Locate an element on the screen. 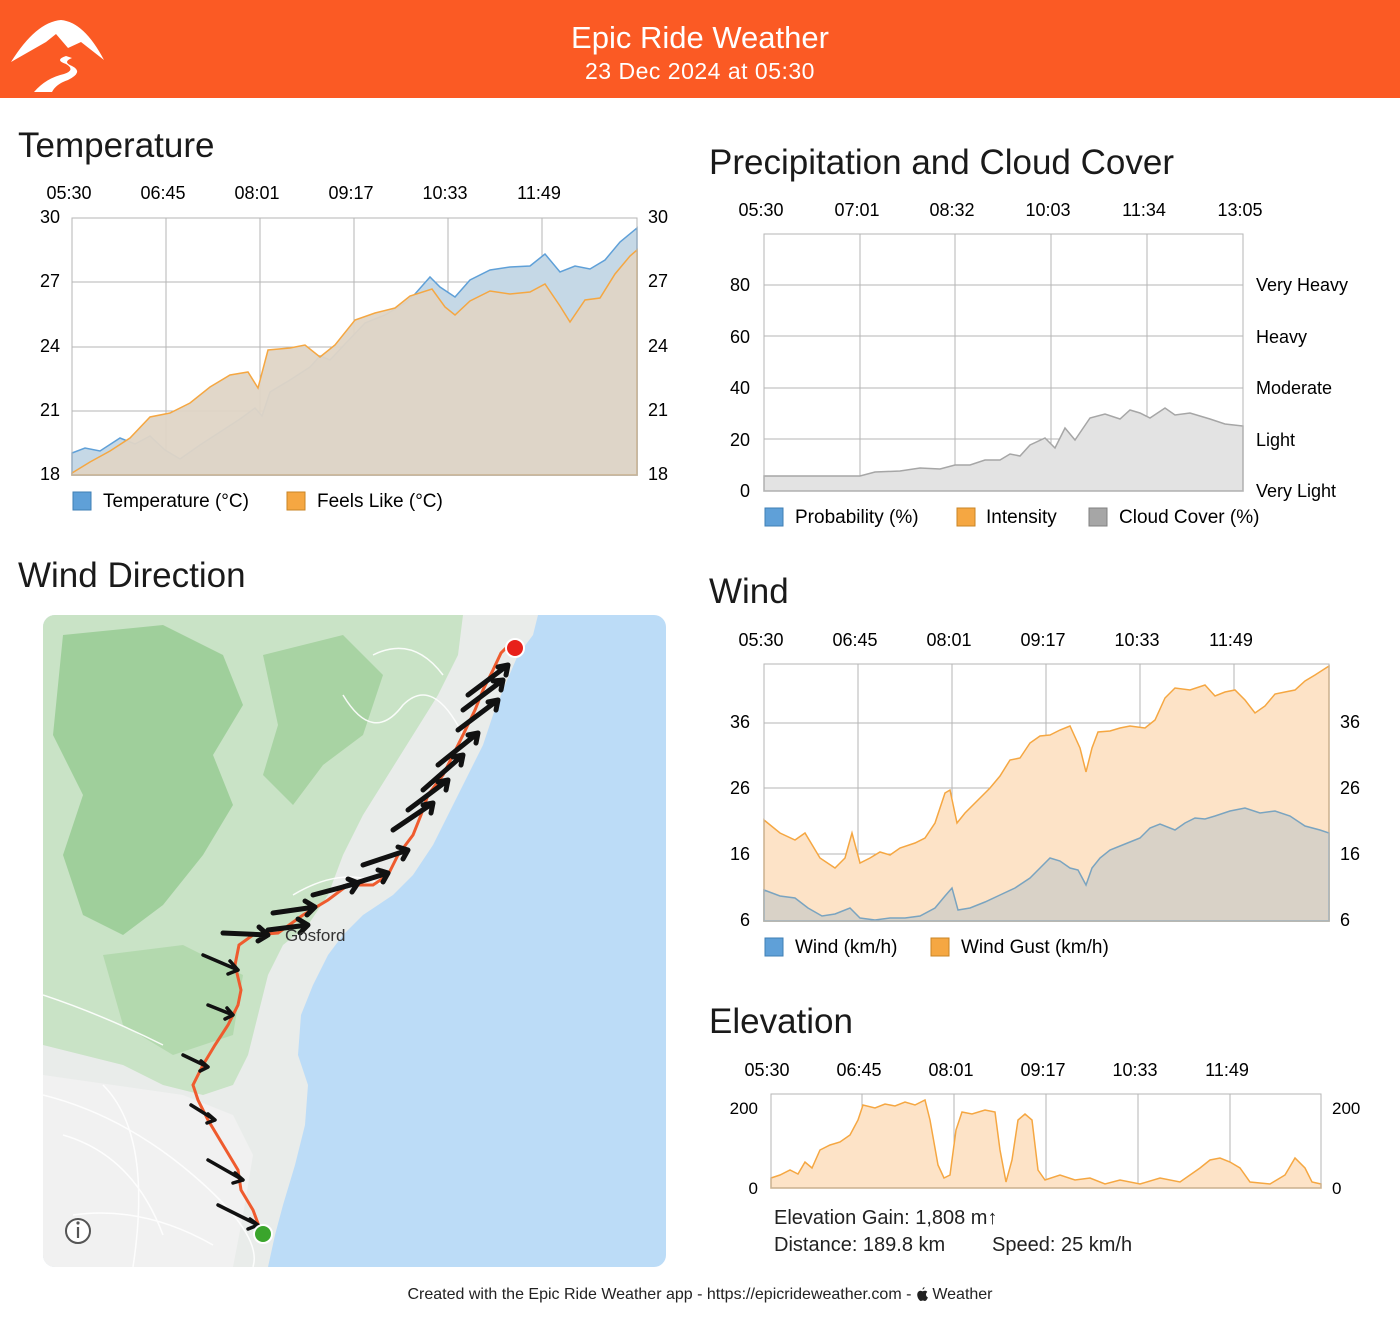 The width and height of the screenshot is (1400, 1319). elevation-time-ticks: 05:30 06:45 08:01 09:17 10:33 11:49 is located at coordinates (996, 1070).